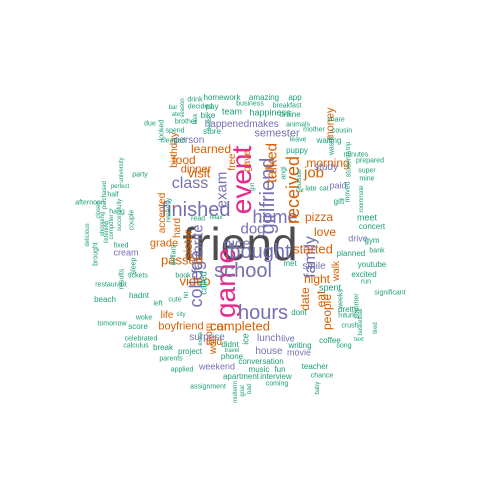 The height and width of the screenshot is (480, 480). I want to click on word-homework: homework, so click(222, 97).